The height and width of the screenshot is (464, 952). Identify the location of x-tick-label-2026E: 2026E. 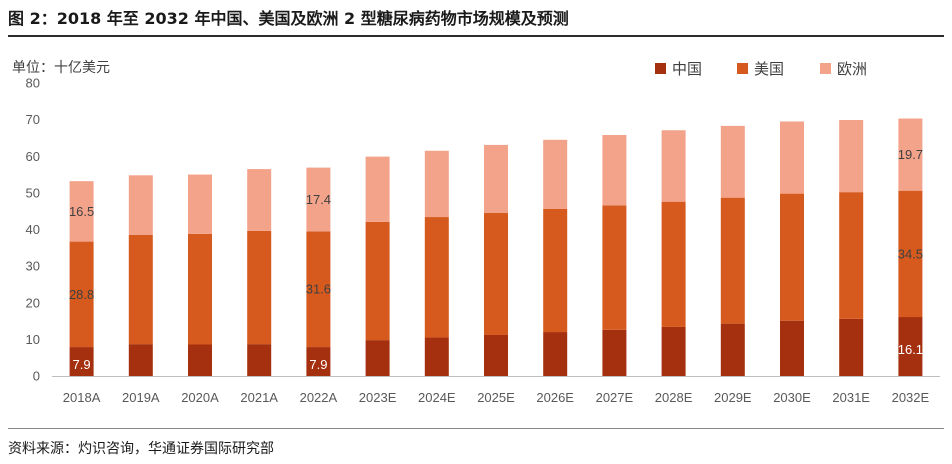
(555, 397).